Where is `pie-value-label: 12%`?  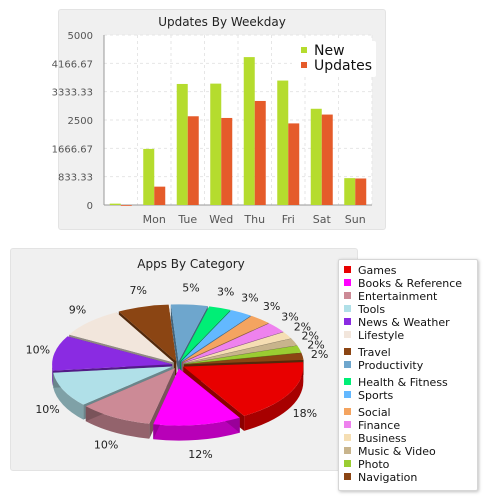 pie-value-label: 12% is located at coordinates (200, 454).